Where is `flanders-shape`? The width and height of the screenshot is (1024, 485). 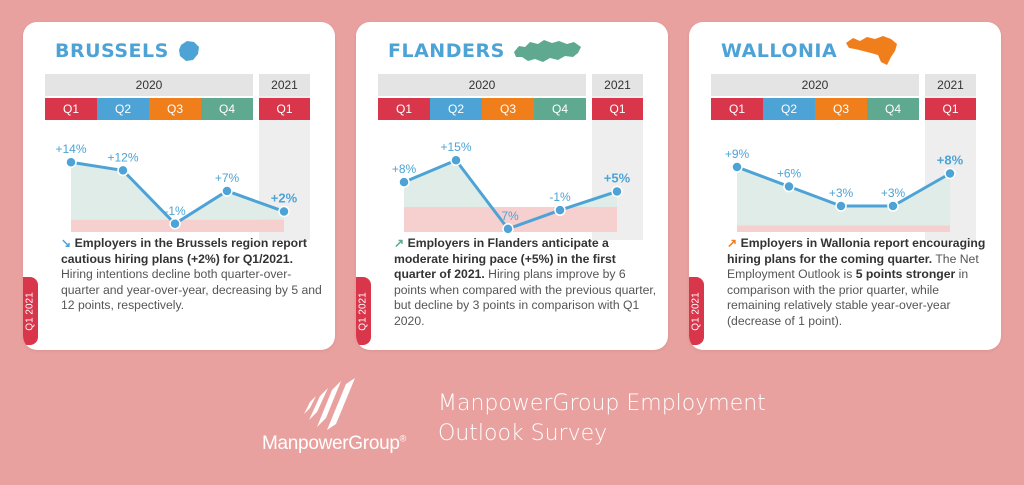
flanders-shape is located at coordinates (547, 51).